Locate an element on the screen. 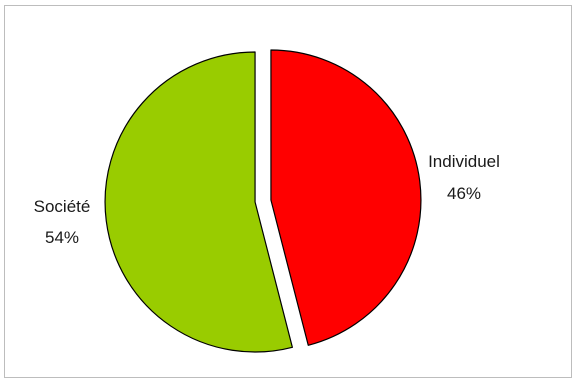 This screenshot has height=385, width=578. slice-label-name: Individuel is located at coordinates (464, 161).